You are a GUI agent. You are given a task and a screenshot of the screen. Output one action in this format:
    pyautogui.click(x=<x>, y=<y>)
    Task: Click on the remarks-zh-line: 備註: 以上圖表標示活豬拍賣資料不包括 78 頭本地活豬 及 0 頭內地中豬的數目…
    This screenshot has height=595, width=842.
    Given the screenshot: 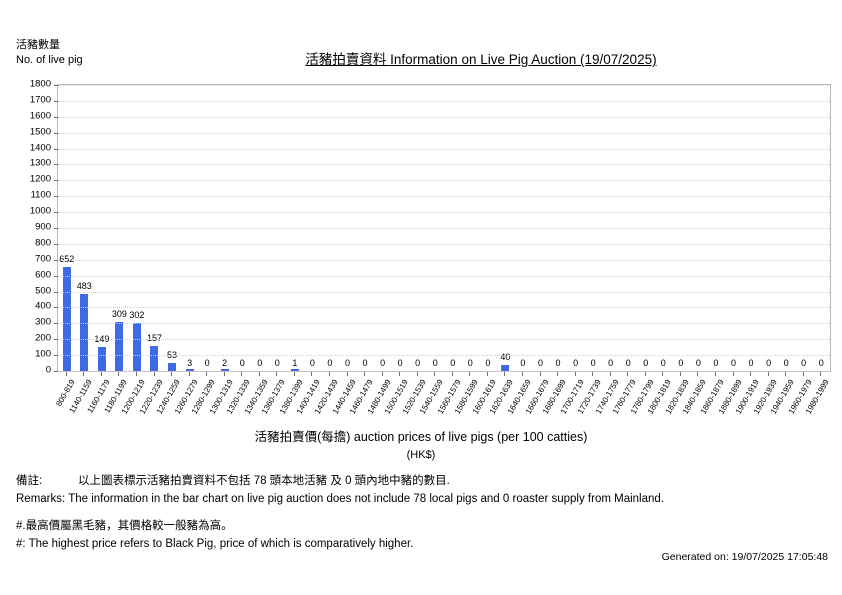 What is the action you would take?
    pyautogui.click(x=421, y=481)
    